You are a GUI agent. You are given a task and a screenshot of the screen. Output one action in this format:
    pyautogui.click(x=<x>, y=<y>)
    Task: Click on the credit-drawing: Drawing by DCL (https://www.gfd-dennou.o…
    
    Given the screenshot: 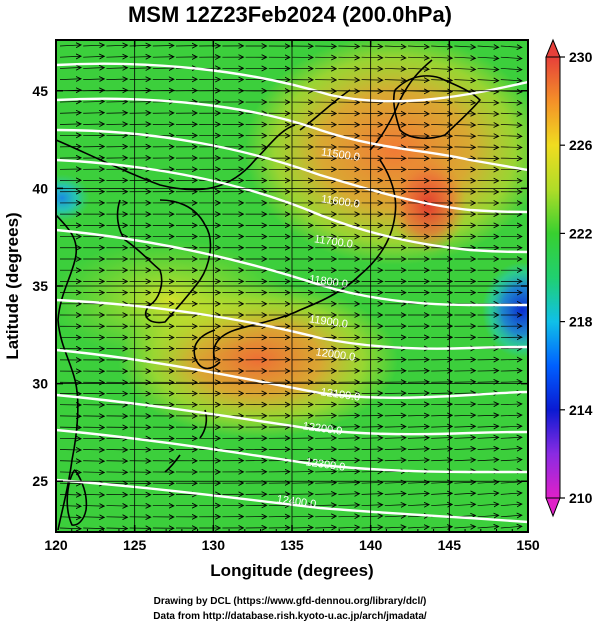 What is the action you would take?
    pyautogui.click(x=290, y=601)
    